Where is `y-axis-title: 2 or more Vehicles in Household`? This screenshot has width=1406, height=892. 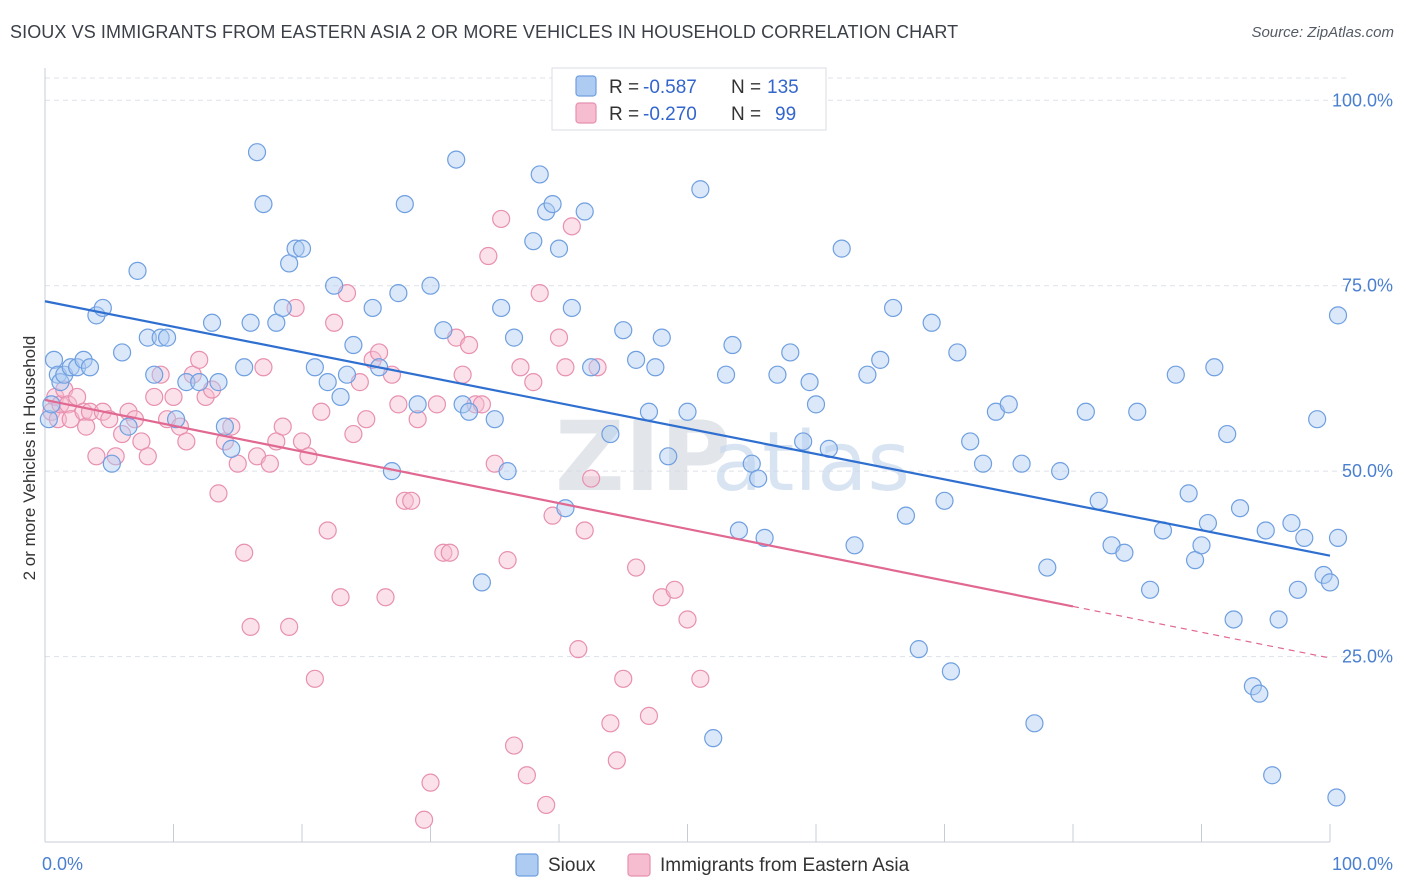 y-axis-title: 2 or more Vehicles in Household is located at coordinates (29, 458).